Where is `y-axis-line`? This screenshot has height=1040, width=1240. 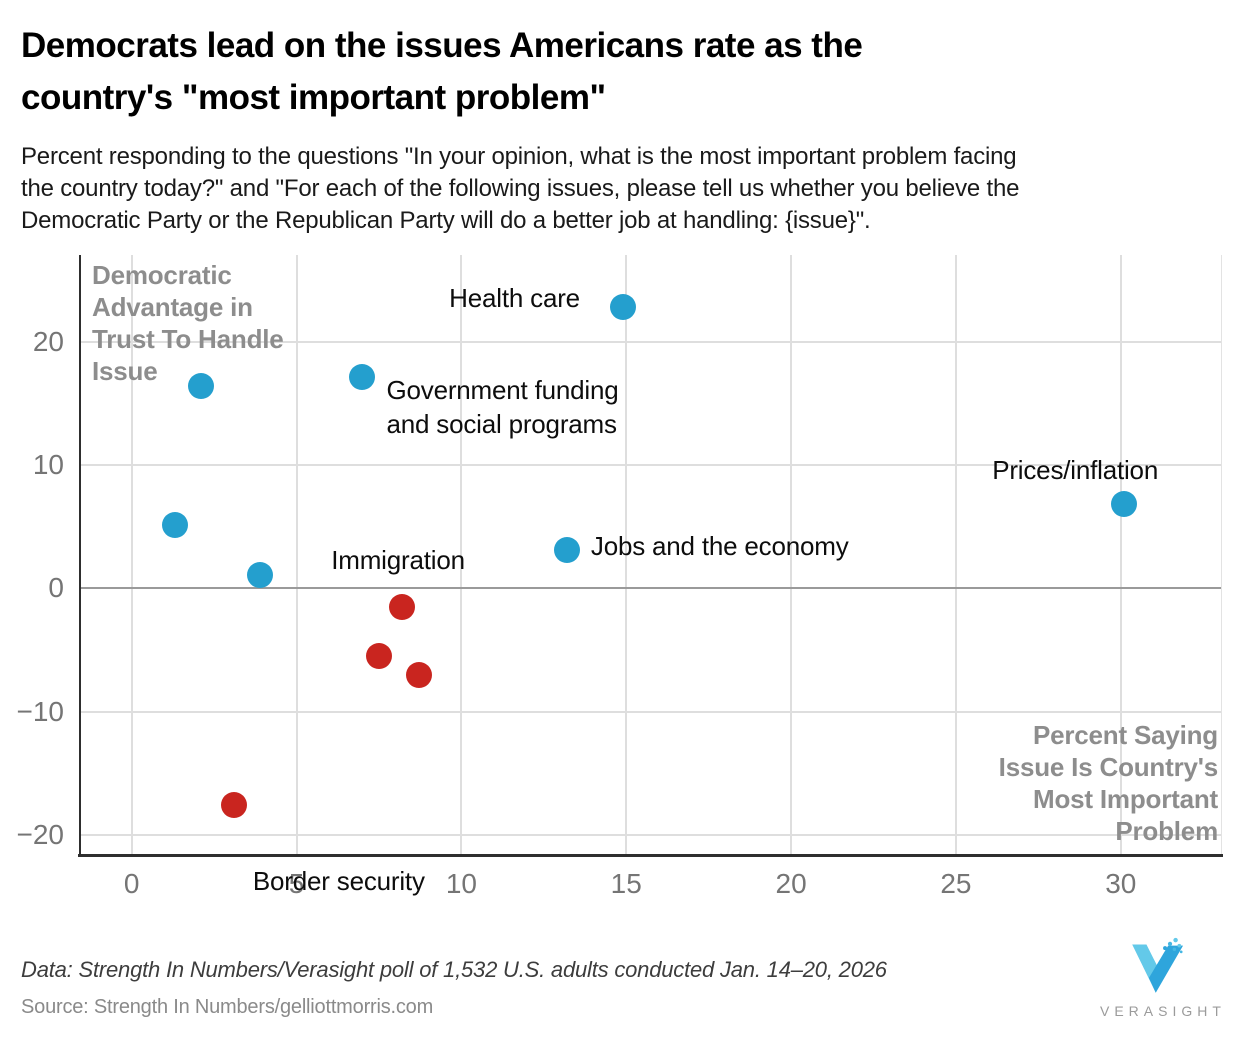 y-axis-line is located at coordinates (80, 555).